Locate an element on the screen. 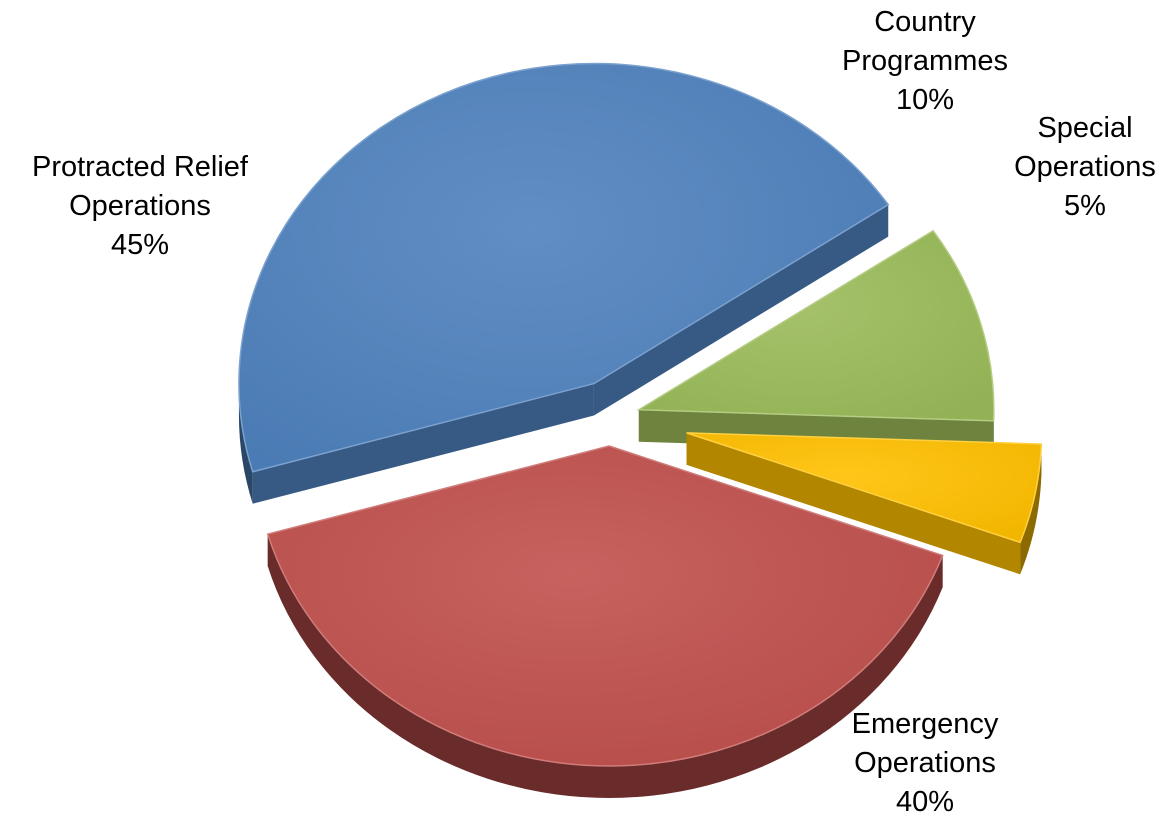  slice-country-programmes is located at coordinates (815, 325).